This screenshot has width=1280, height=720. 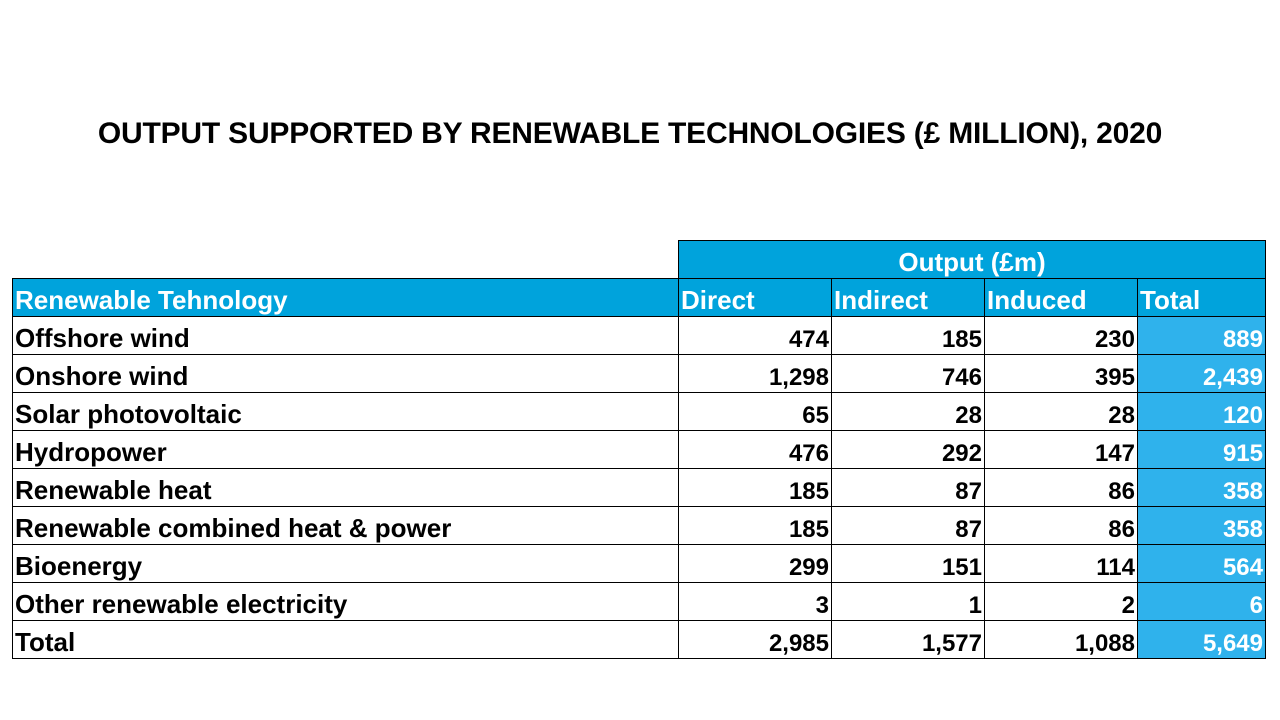 I want to click on indirect-cell: 151, so click(x=908, y=563).